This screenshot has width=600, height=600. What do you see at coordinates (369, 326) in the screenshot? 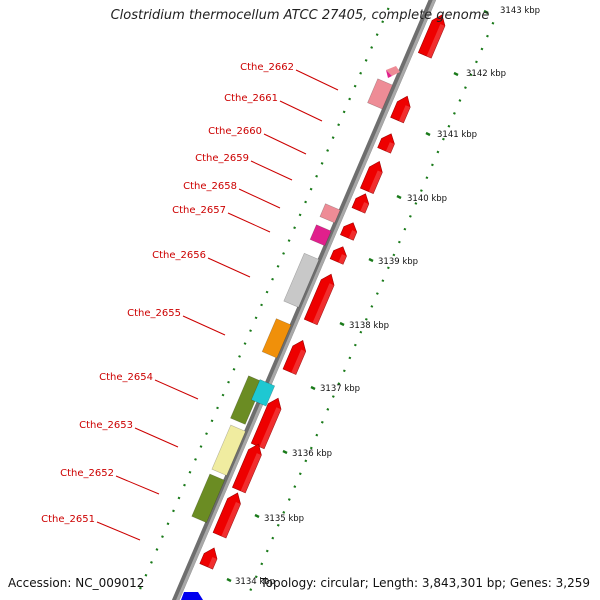
I see `ruler-label: 3138 kbp` at bounding box center [369, 326].